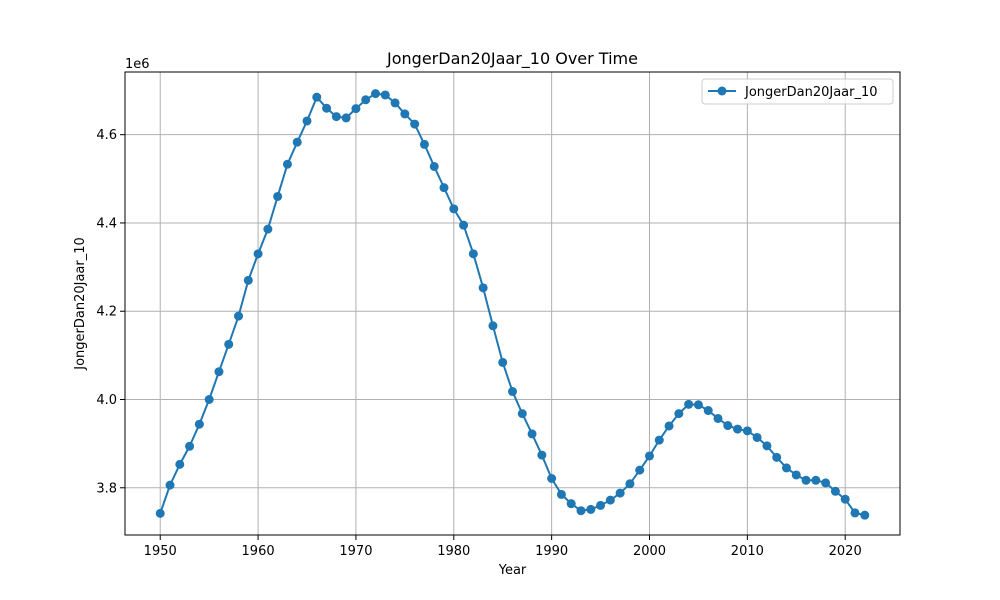  Describe the element at coordinates (160, 551) in the screenshot. I see `x-tick-label: 1950` at that location.